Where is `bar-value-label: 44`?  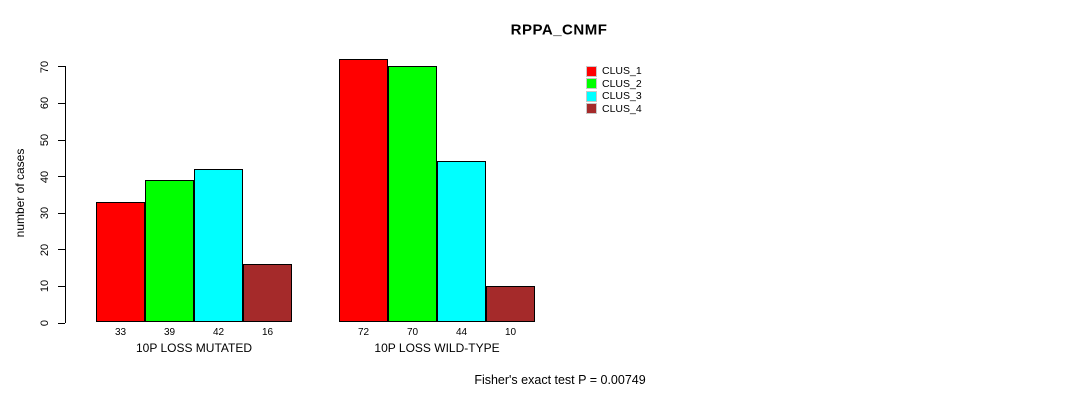
bar-value-label: 44 is located at coordinates (461, 332).